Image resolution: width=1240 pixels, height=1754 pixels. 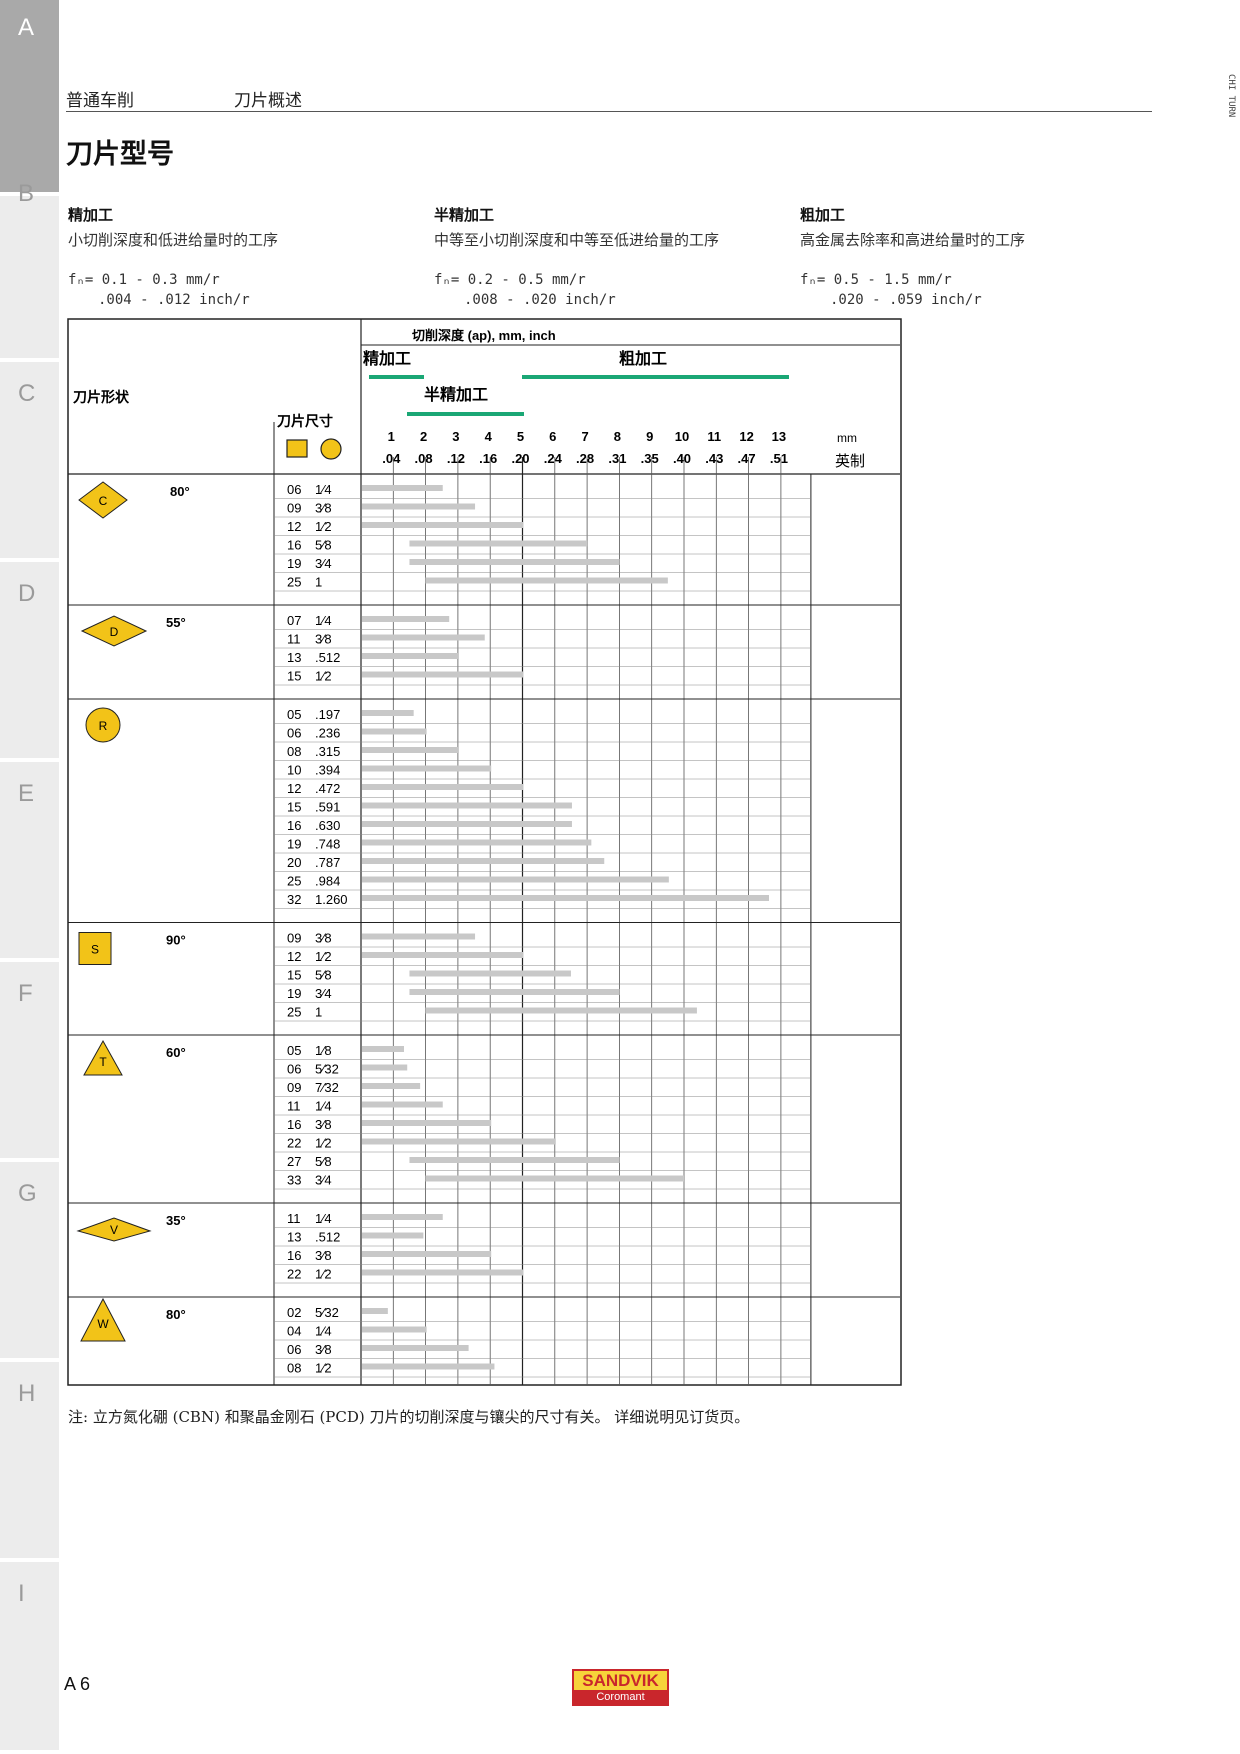 I want to click on chart-title: 切削深度 (ap), mm, inch, so click(x=484, y=335).